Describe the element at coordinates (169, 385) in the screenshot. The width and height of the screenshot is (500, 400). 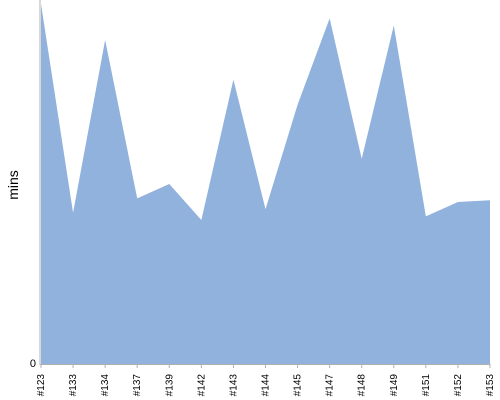
I see `x-tick-label: #139` at that location.